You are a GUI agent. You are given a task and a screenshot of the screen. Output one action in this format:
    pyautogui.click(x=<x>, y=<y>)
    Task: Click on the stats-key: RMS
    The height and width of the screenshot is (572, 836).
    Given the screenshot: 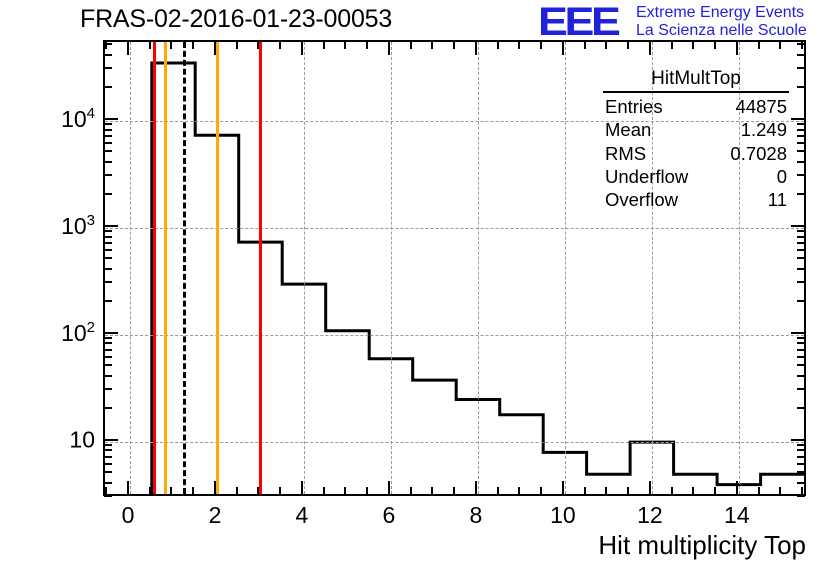 What is the action you would take?
    pyautogui.click(x=626, y=153)
    